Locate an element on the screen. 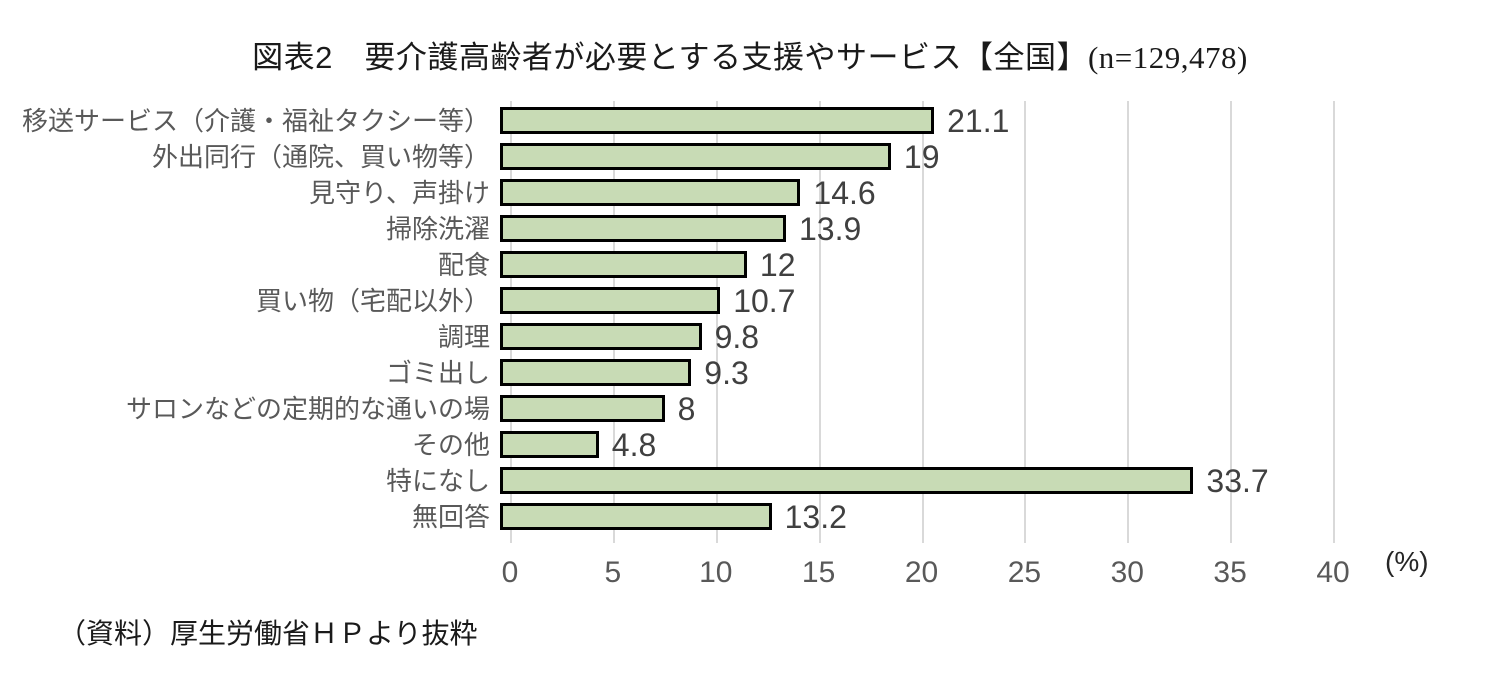 The image size is (1500, 690). chart-title-main: 図表2 要介護高齢者が必要とする支援やサービス【全国】 is located at coordinates (670, 57).